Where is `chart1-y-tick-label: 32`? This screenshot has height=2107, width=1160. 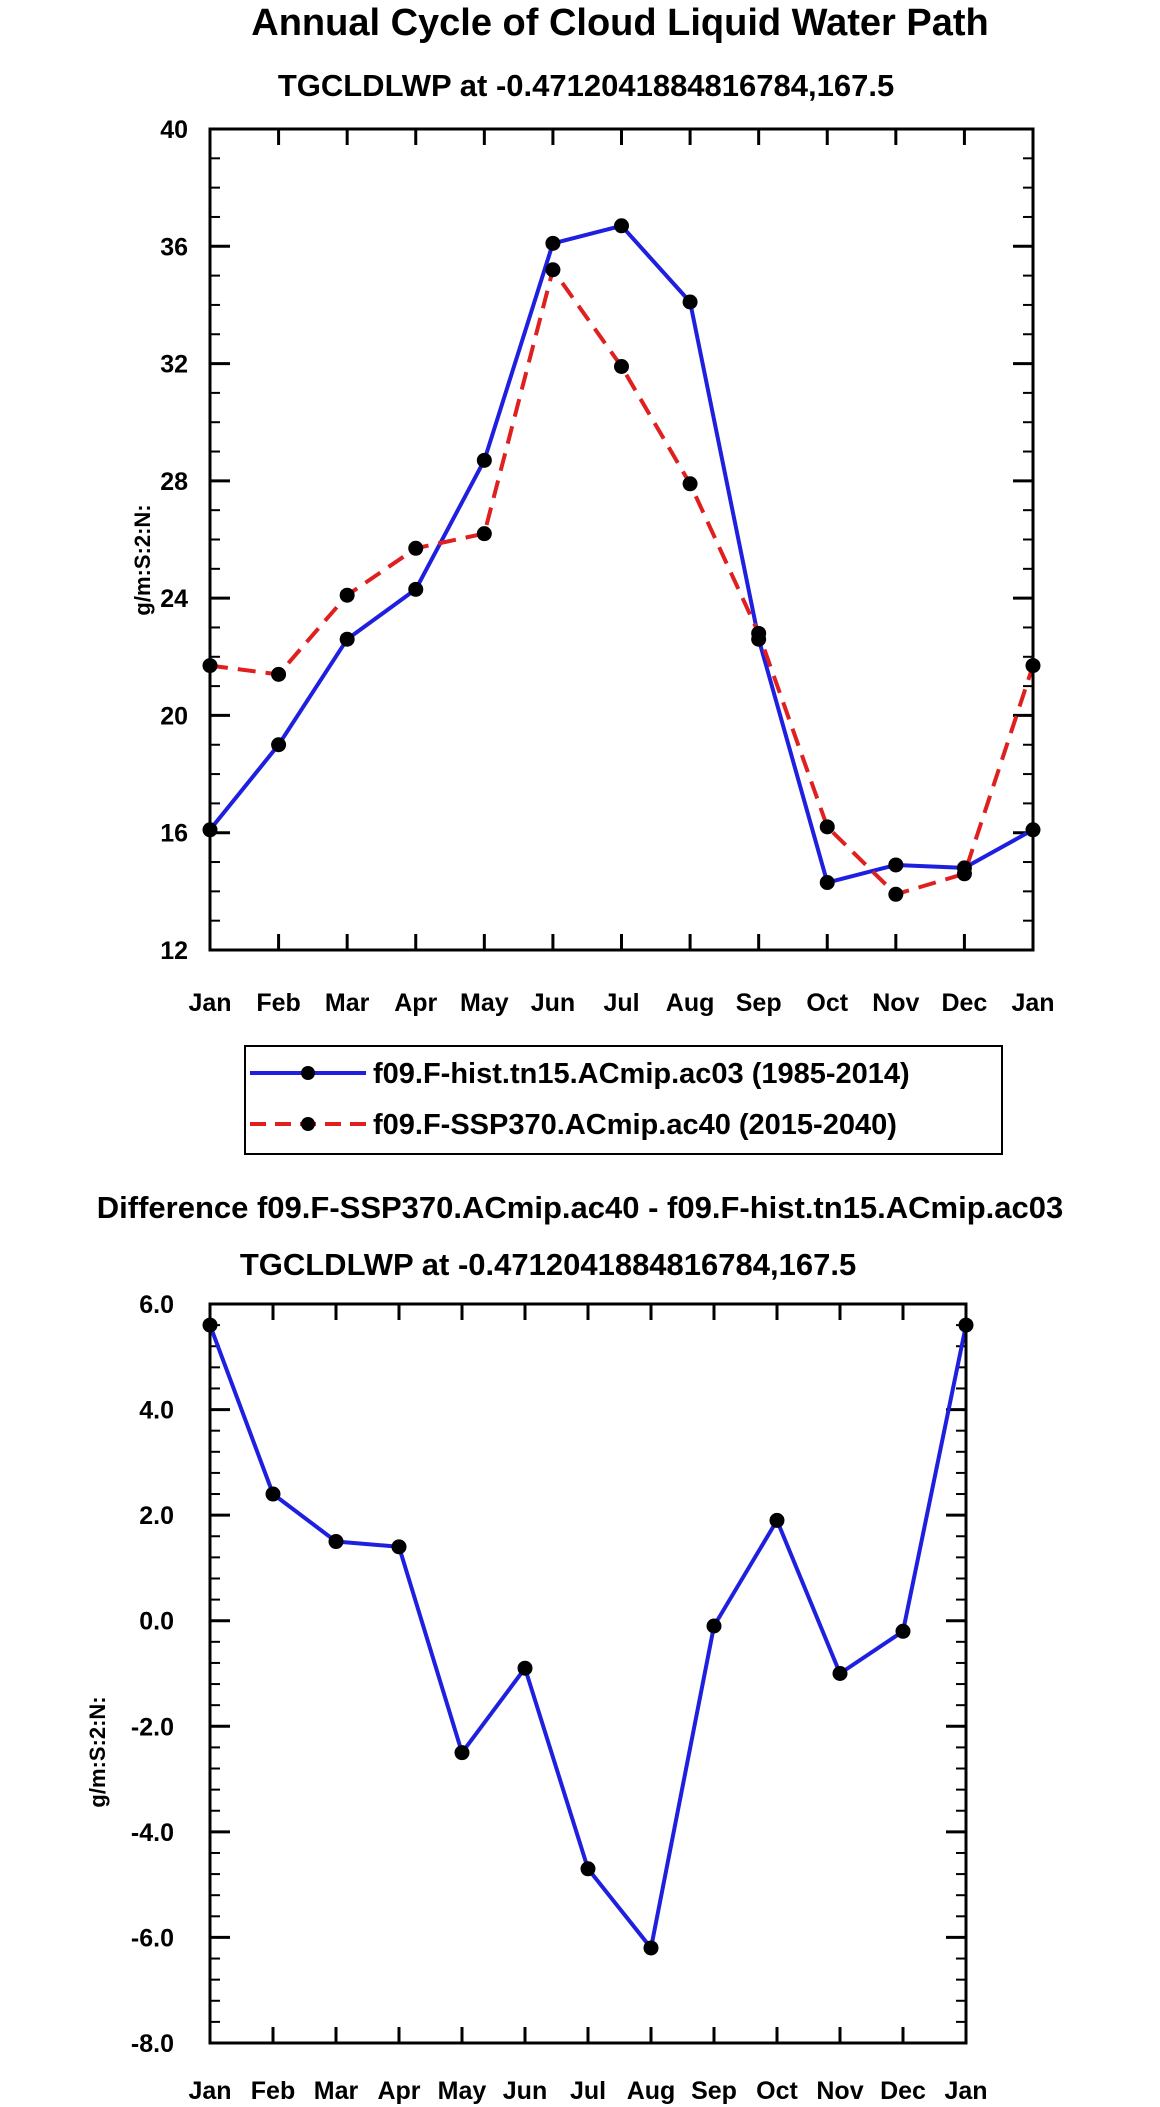
chart1-y-tick-label: 32 is located at coordinates (174, 365).